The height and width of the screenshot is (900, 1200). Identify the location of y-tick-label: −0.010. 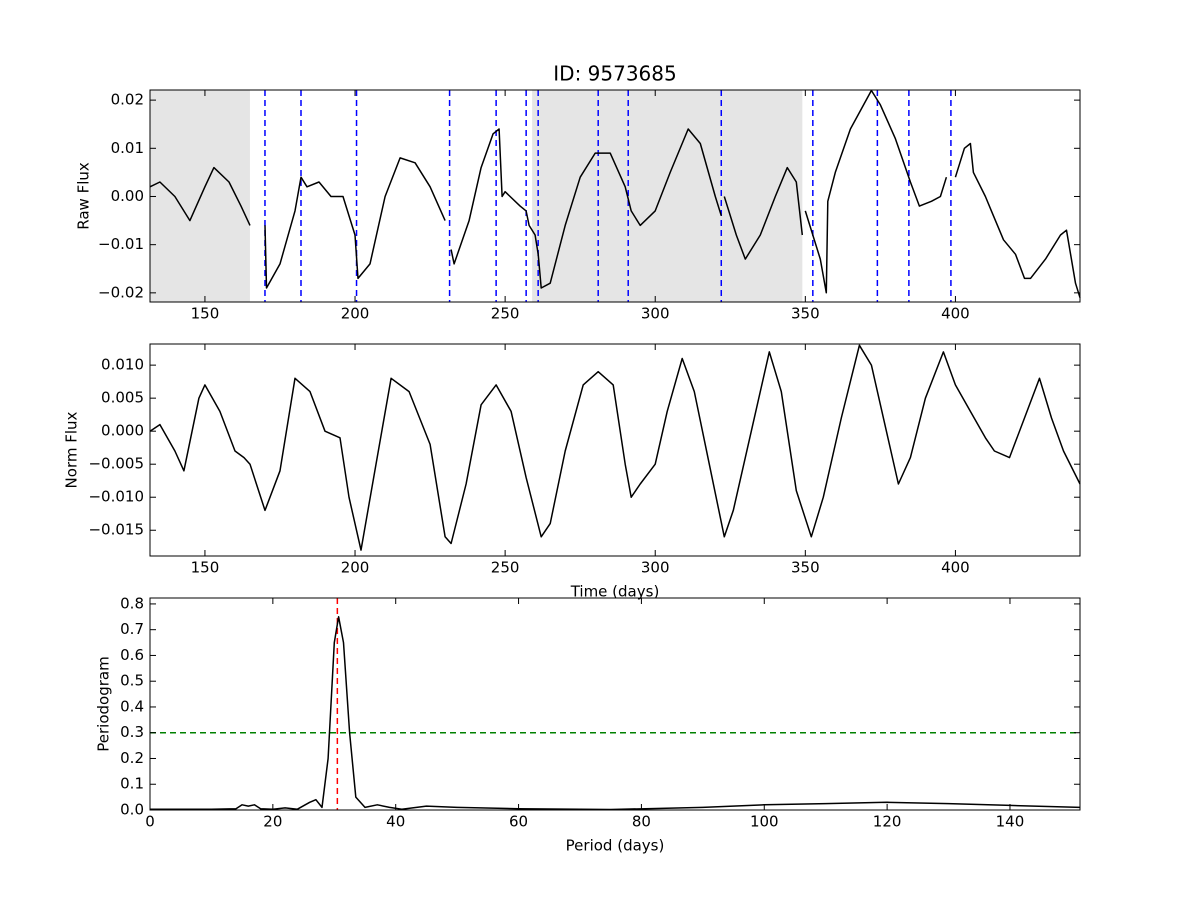
(116, 497).